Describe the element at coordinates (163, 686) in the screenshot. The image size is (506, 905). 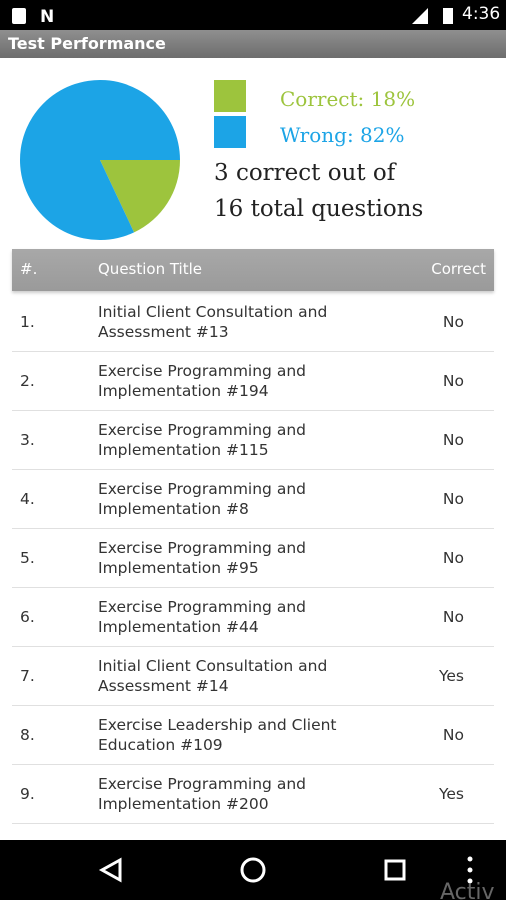
I see `title-line: Assessment #14` at that location.